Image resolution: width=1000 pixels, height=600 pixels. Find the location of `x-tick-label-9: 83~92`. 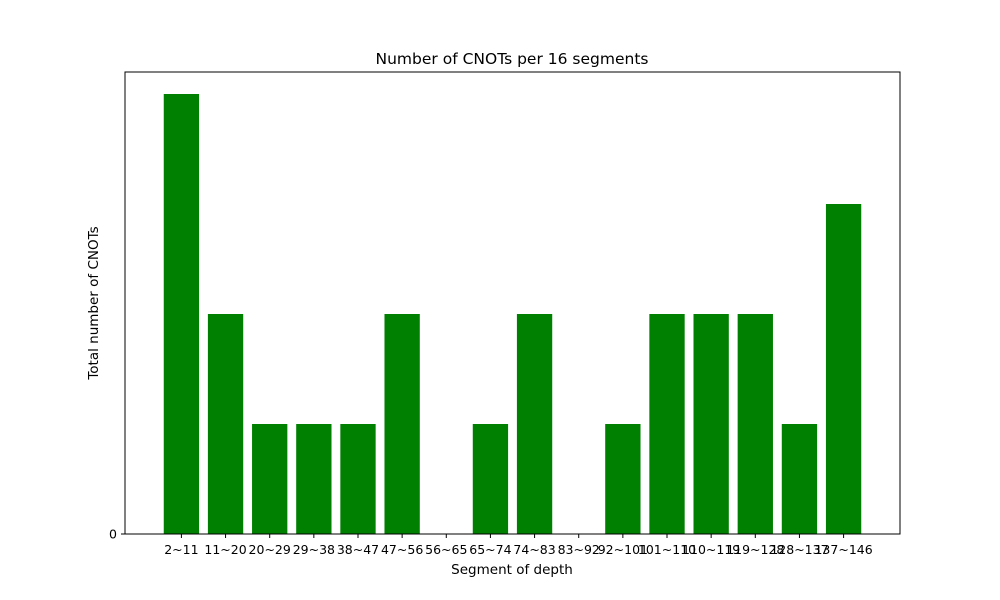

x-tick-label-9: 83~92 is located at coordinates (579, 549).